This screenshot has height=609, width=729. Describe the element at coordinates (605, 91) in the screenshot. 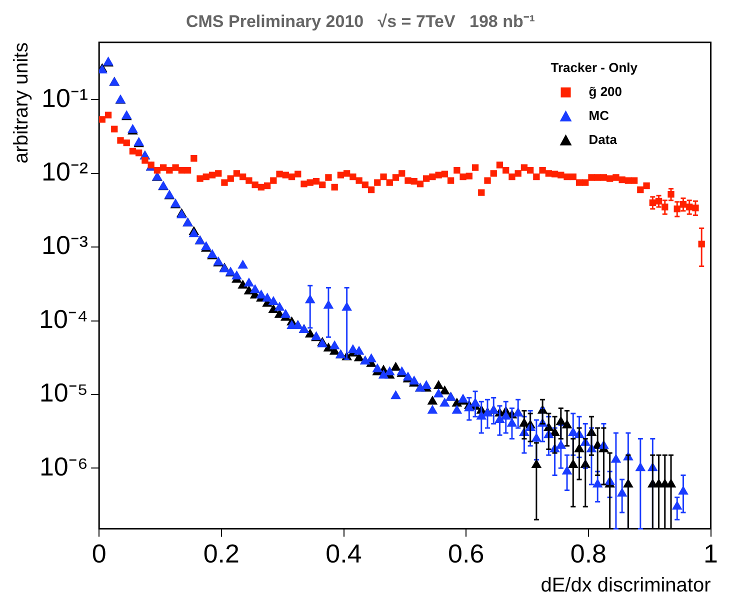

I see `legend-label: g̃ 200` at that location.